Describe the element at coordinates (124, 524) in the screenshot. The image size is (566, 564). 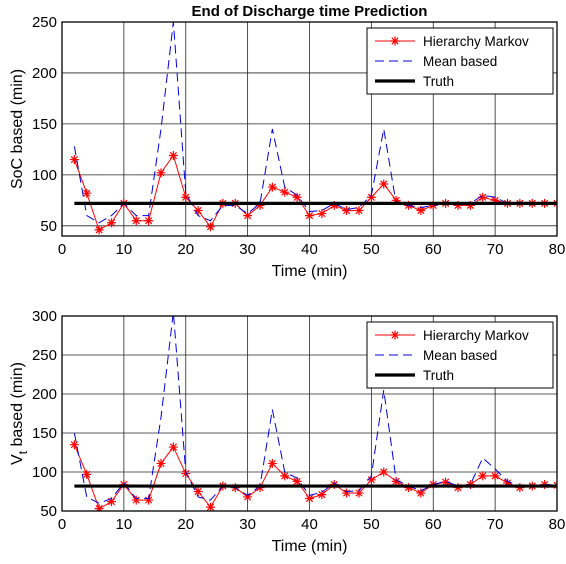
I see `x-tick-label: 10` at that location.